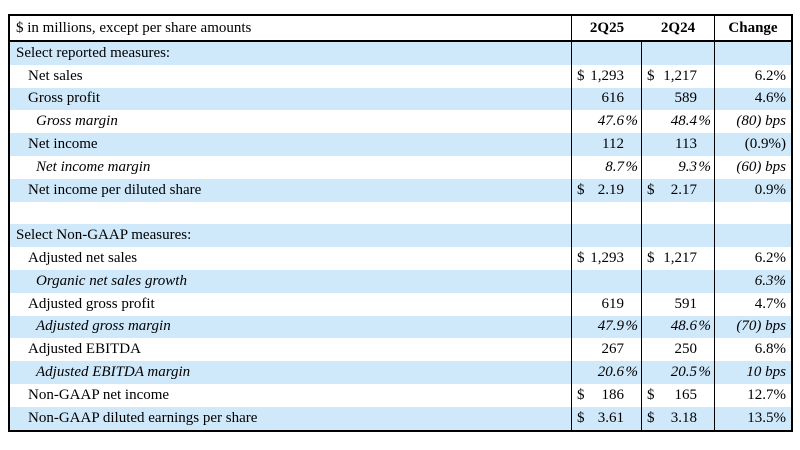 Image resolution: width=800 pixels, height=450 pixels. What do you see at coordinates (752, 28) in the screenshot?
I see `header-col-change: Change` at bounding box center [752, 28].